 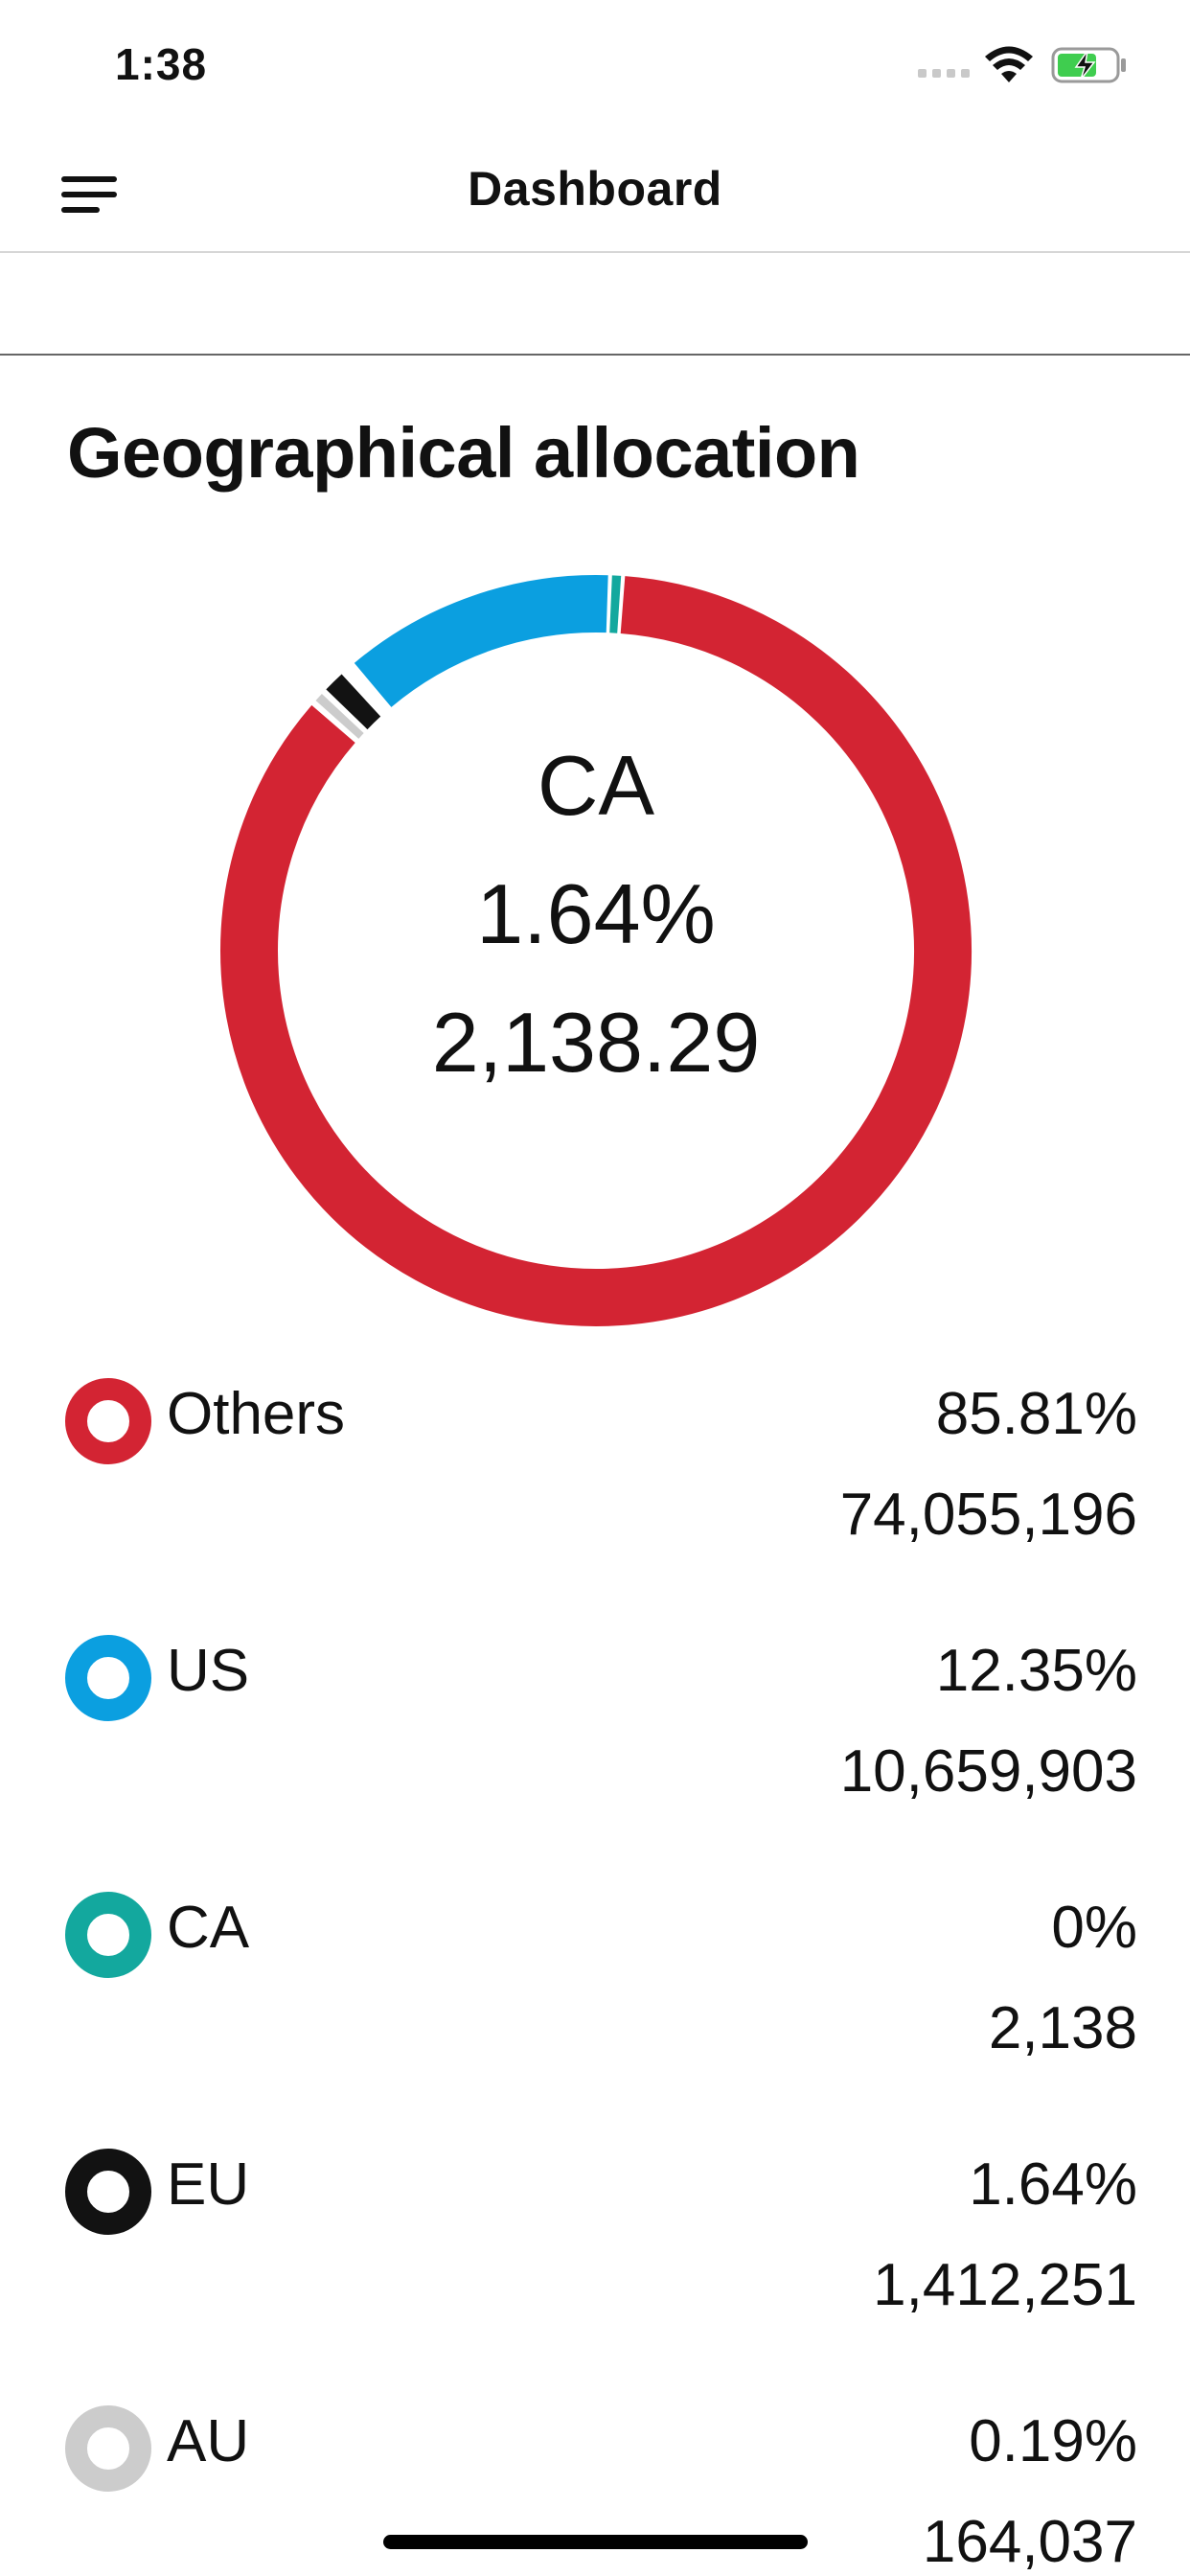 I want to click on battery-charging-icon, so click(x=1089, y=65).